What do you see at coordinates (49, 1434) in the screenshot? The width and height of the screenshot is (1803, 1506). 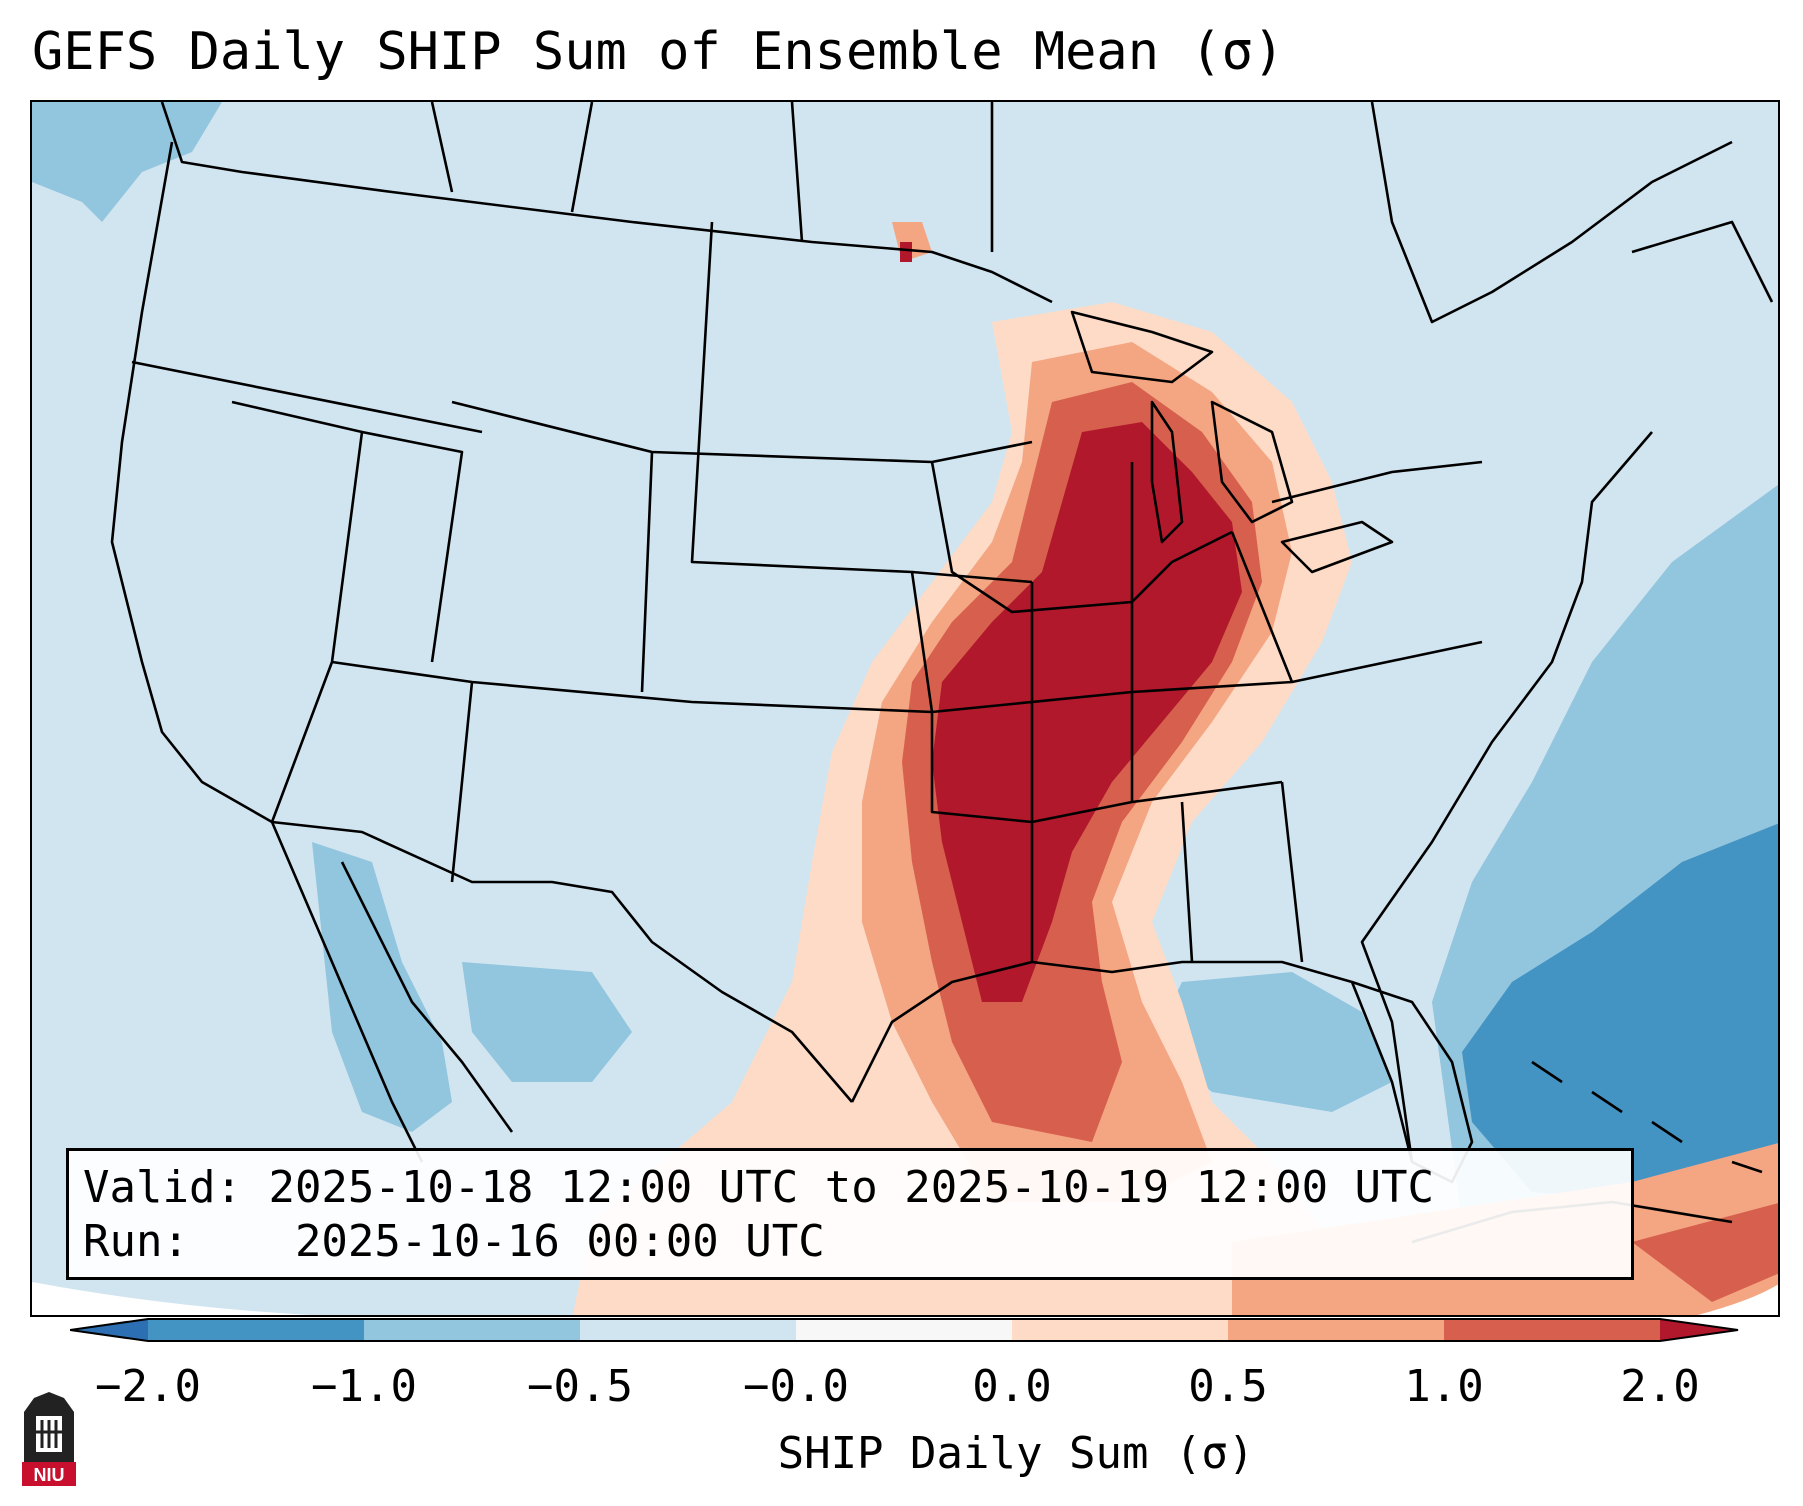 I see `logo-windows` at bounding box center [49, 1434].